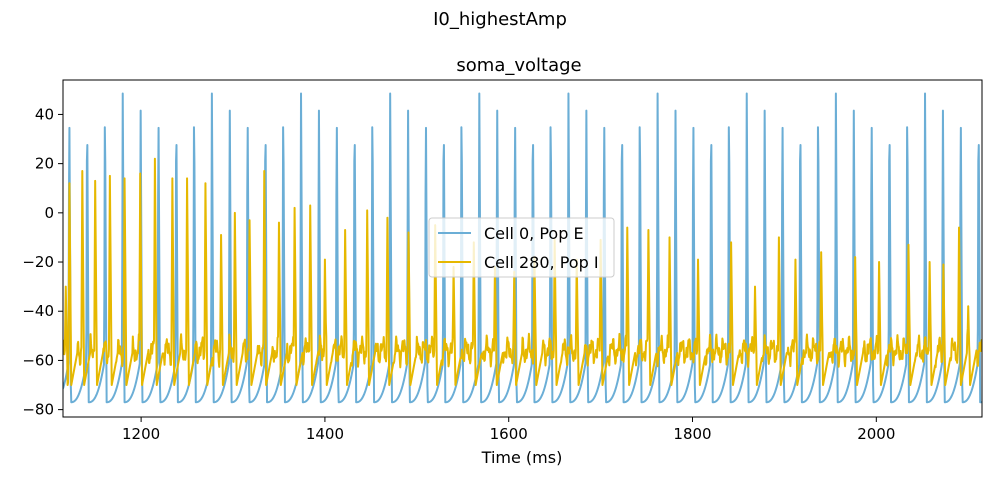 The image size is (1000, 500). Describe the element at coordinates (44, 114) in the screenshot. I see `y-tick-label: 40` at that location.